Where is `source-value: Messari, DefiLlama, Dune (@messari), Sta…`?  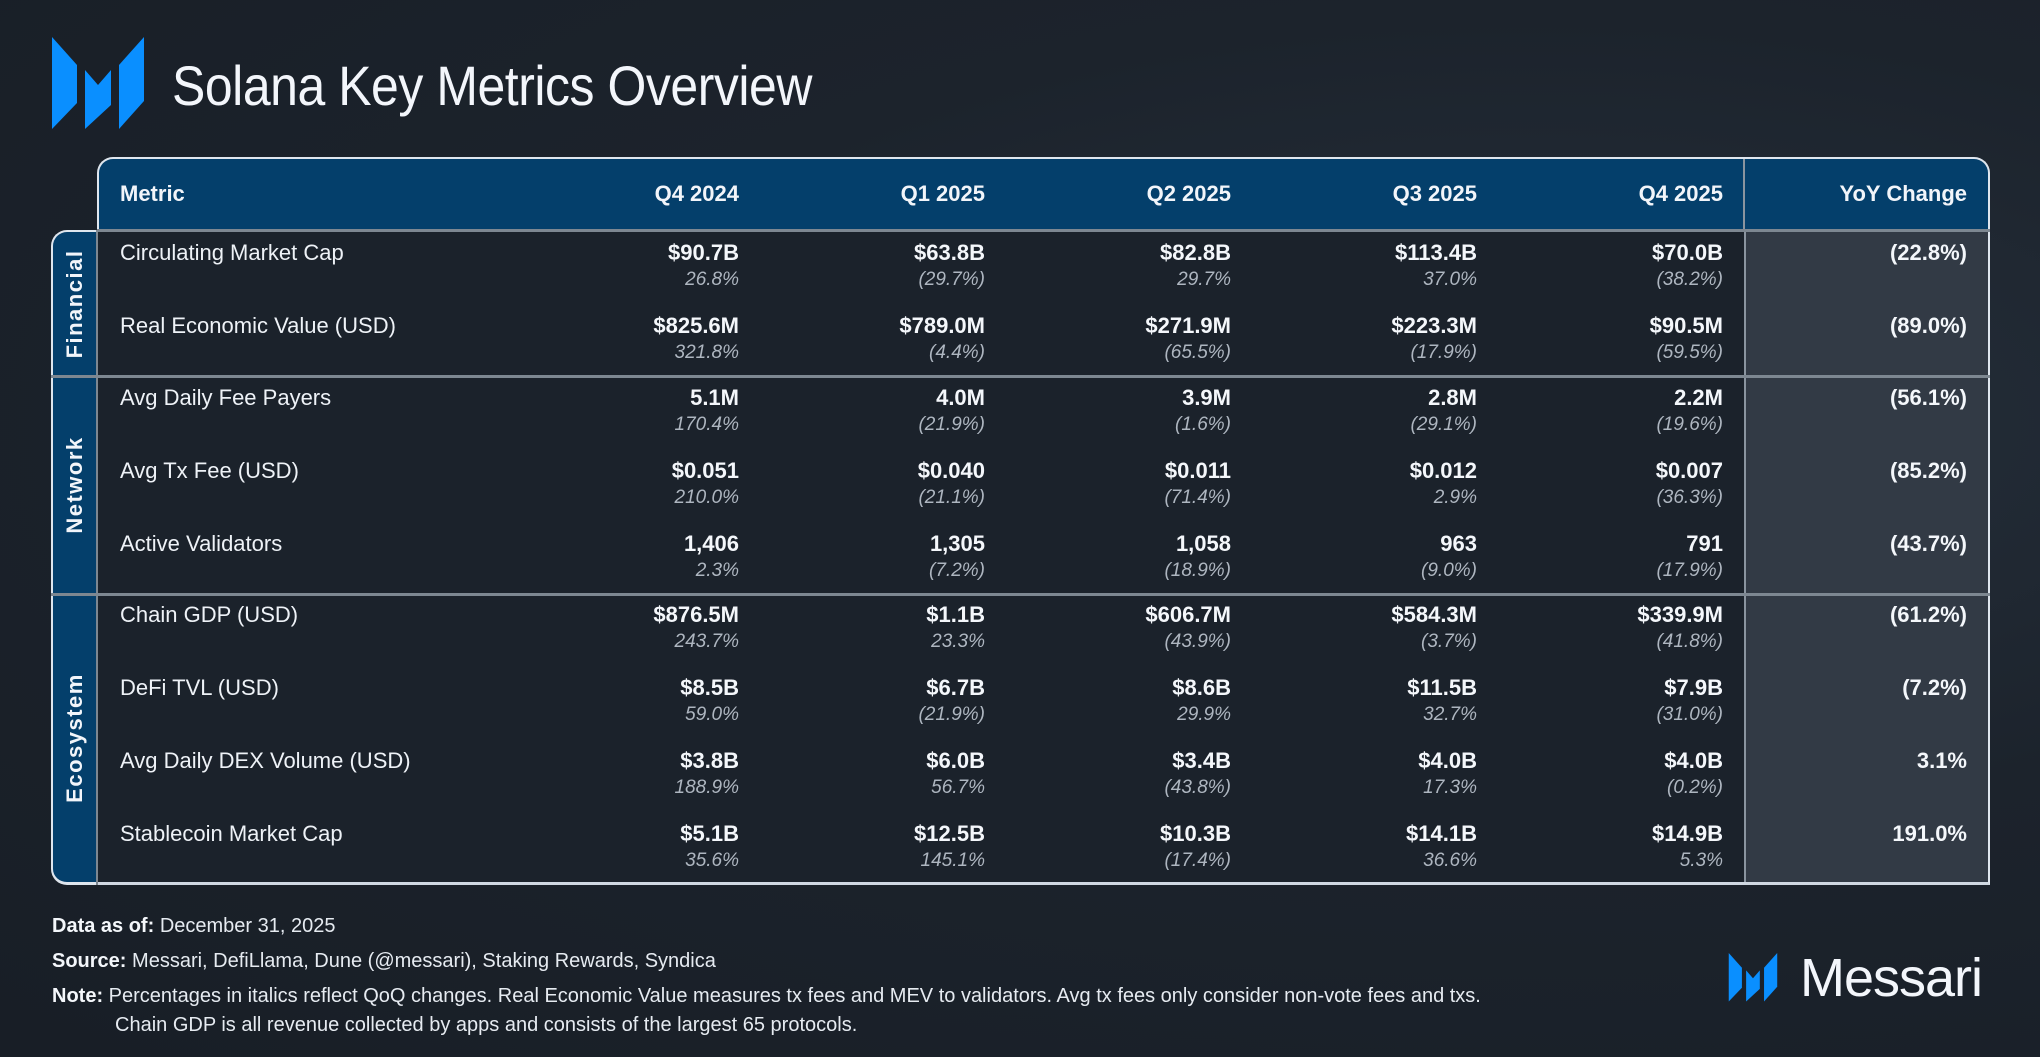 source-value: Messari, DefiLlama, Dune (@messari), Sta… is located at coordinates (424, 961).